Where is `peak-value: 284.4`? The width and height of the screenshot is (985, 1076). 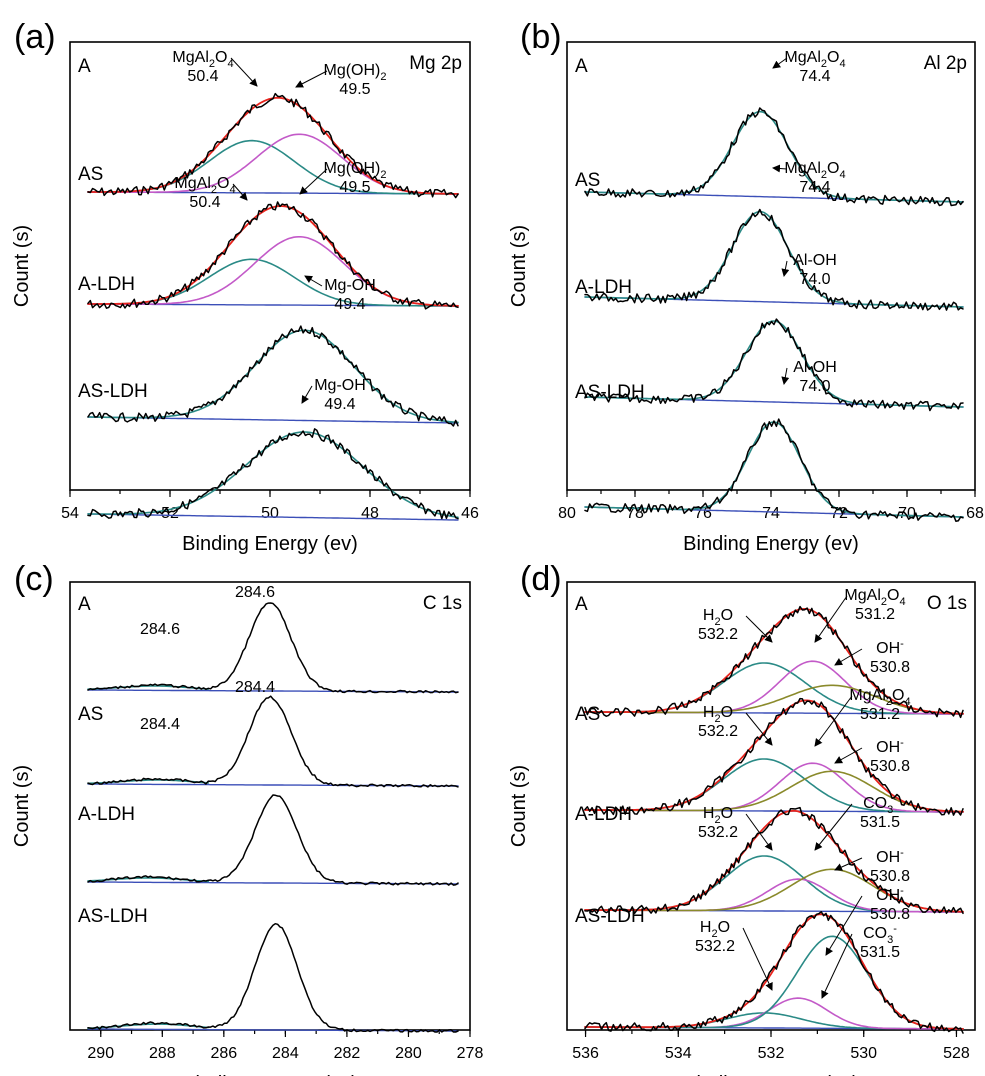 peak-value: 284.4 is located at coordinates (160, 724).